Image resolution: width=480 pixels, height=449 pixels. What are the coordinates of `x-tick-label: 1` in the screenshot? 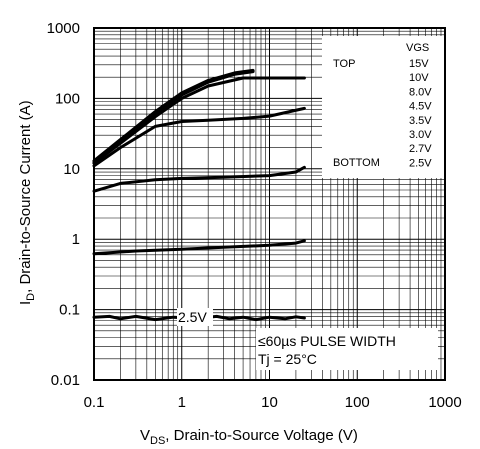 It's located at (182, 402).